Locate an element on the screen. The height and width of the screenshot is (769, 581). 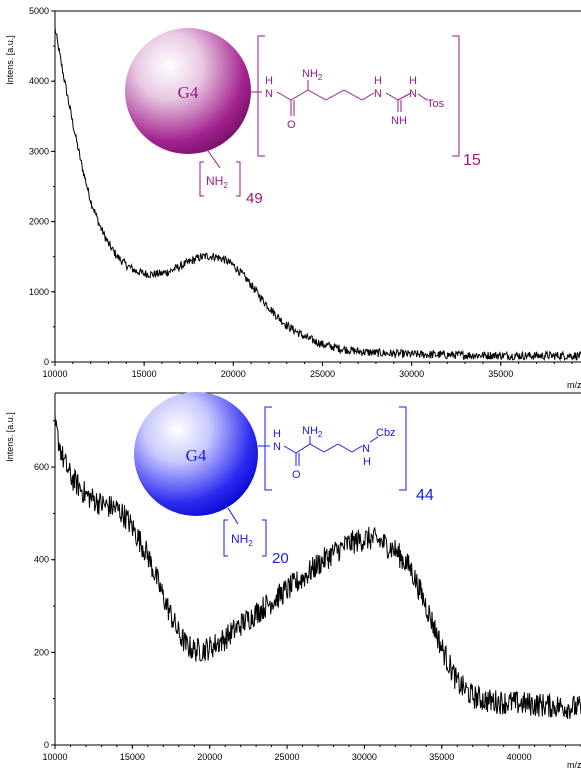
panel-2-label-o: O is located at coordinates (296, 475).